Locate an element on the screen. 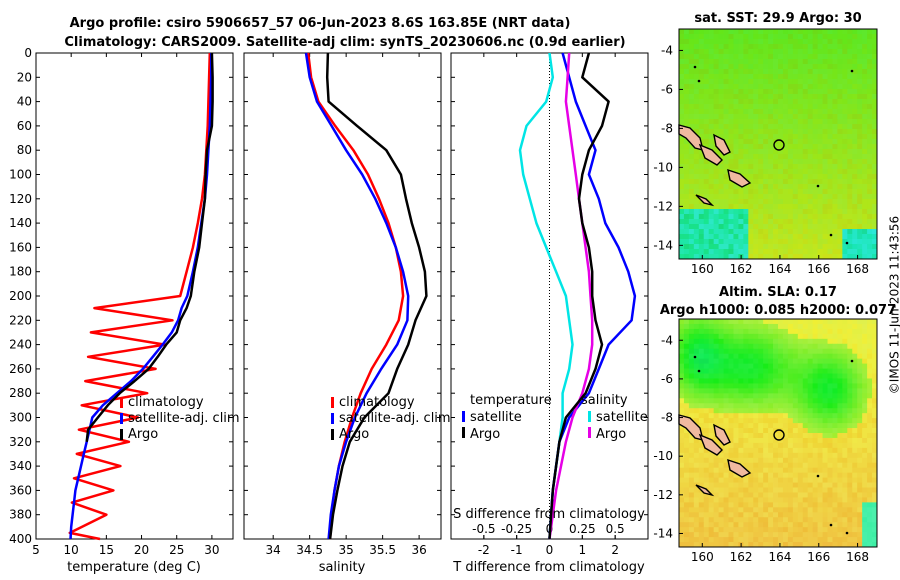 The image size is (900, 580). islet is located at coordinates (831, 525).